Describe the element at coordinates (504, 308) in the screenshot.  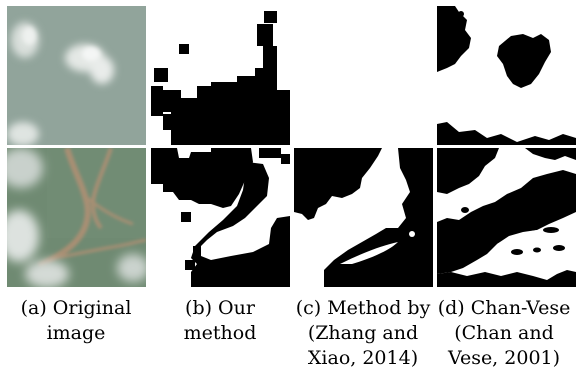
I see `caption-line: (d) Chan-Vese` at that location.